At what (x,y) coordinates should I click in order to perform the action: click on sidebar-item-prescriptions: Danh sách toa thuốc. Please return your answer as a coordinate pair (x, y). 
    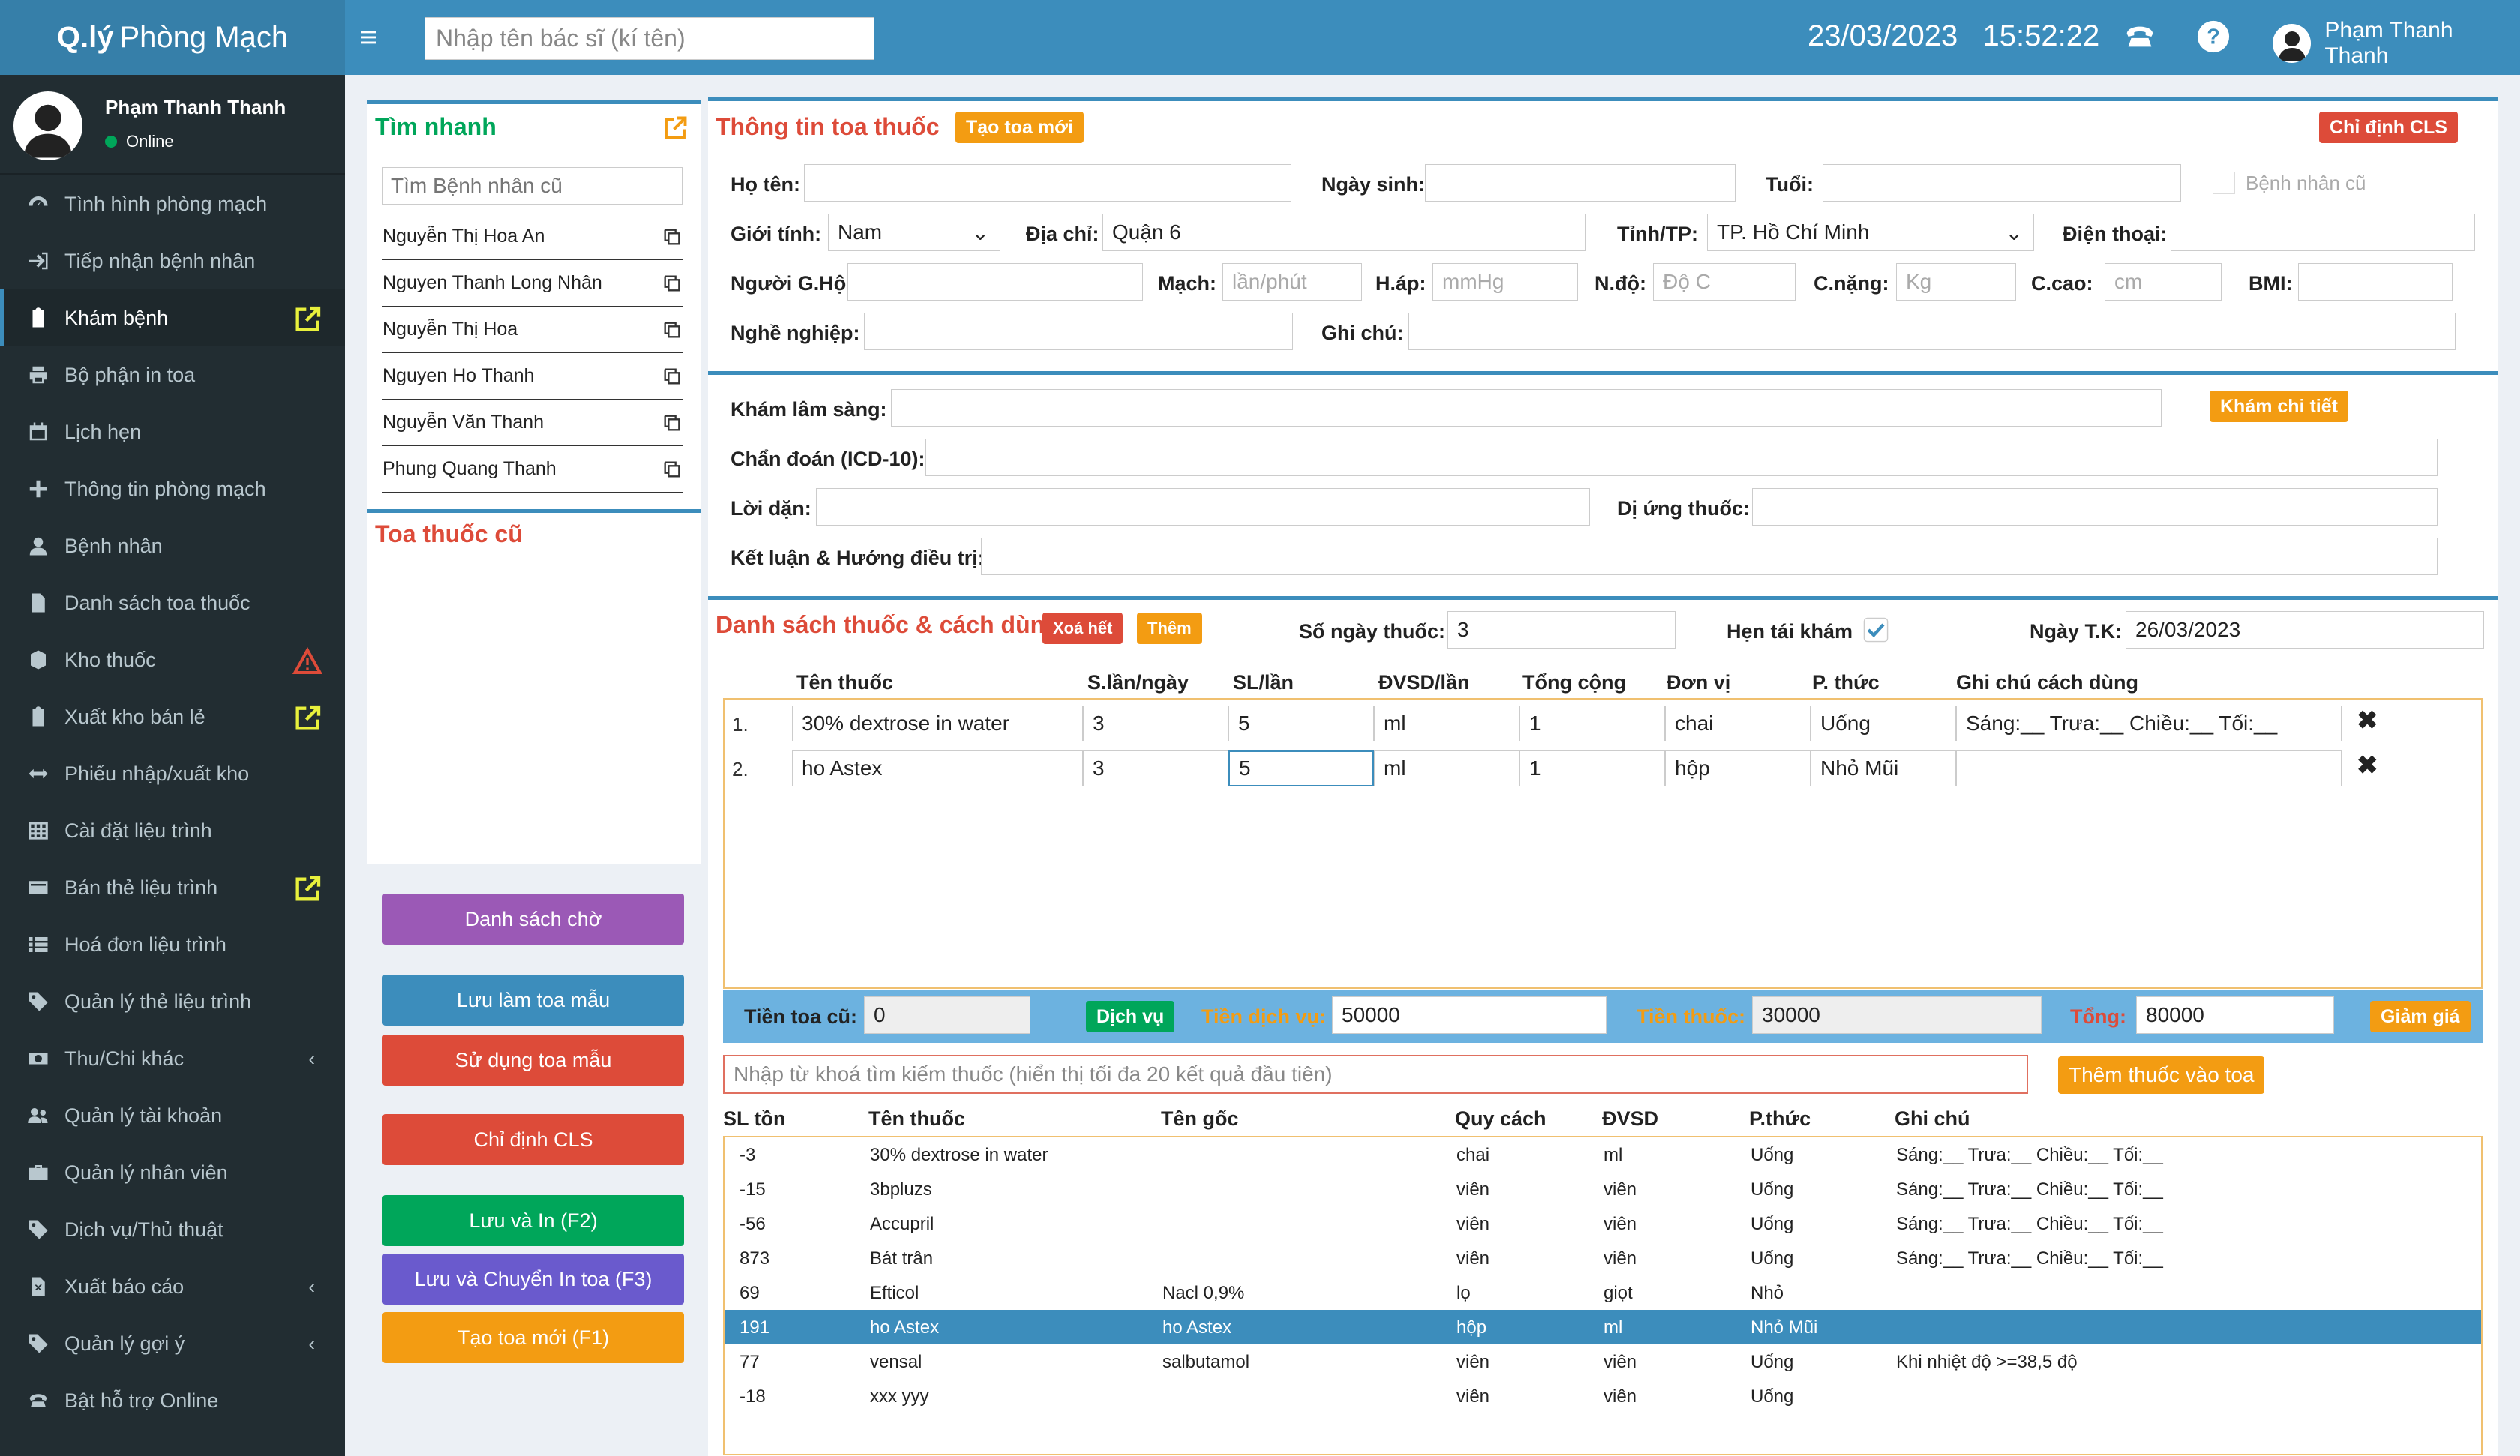
    Looking at the image, I should click on (172, 602).